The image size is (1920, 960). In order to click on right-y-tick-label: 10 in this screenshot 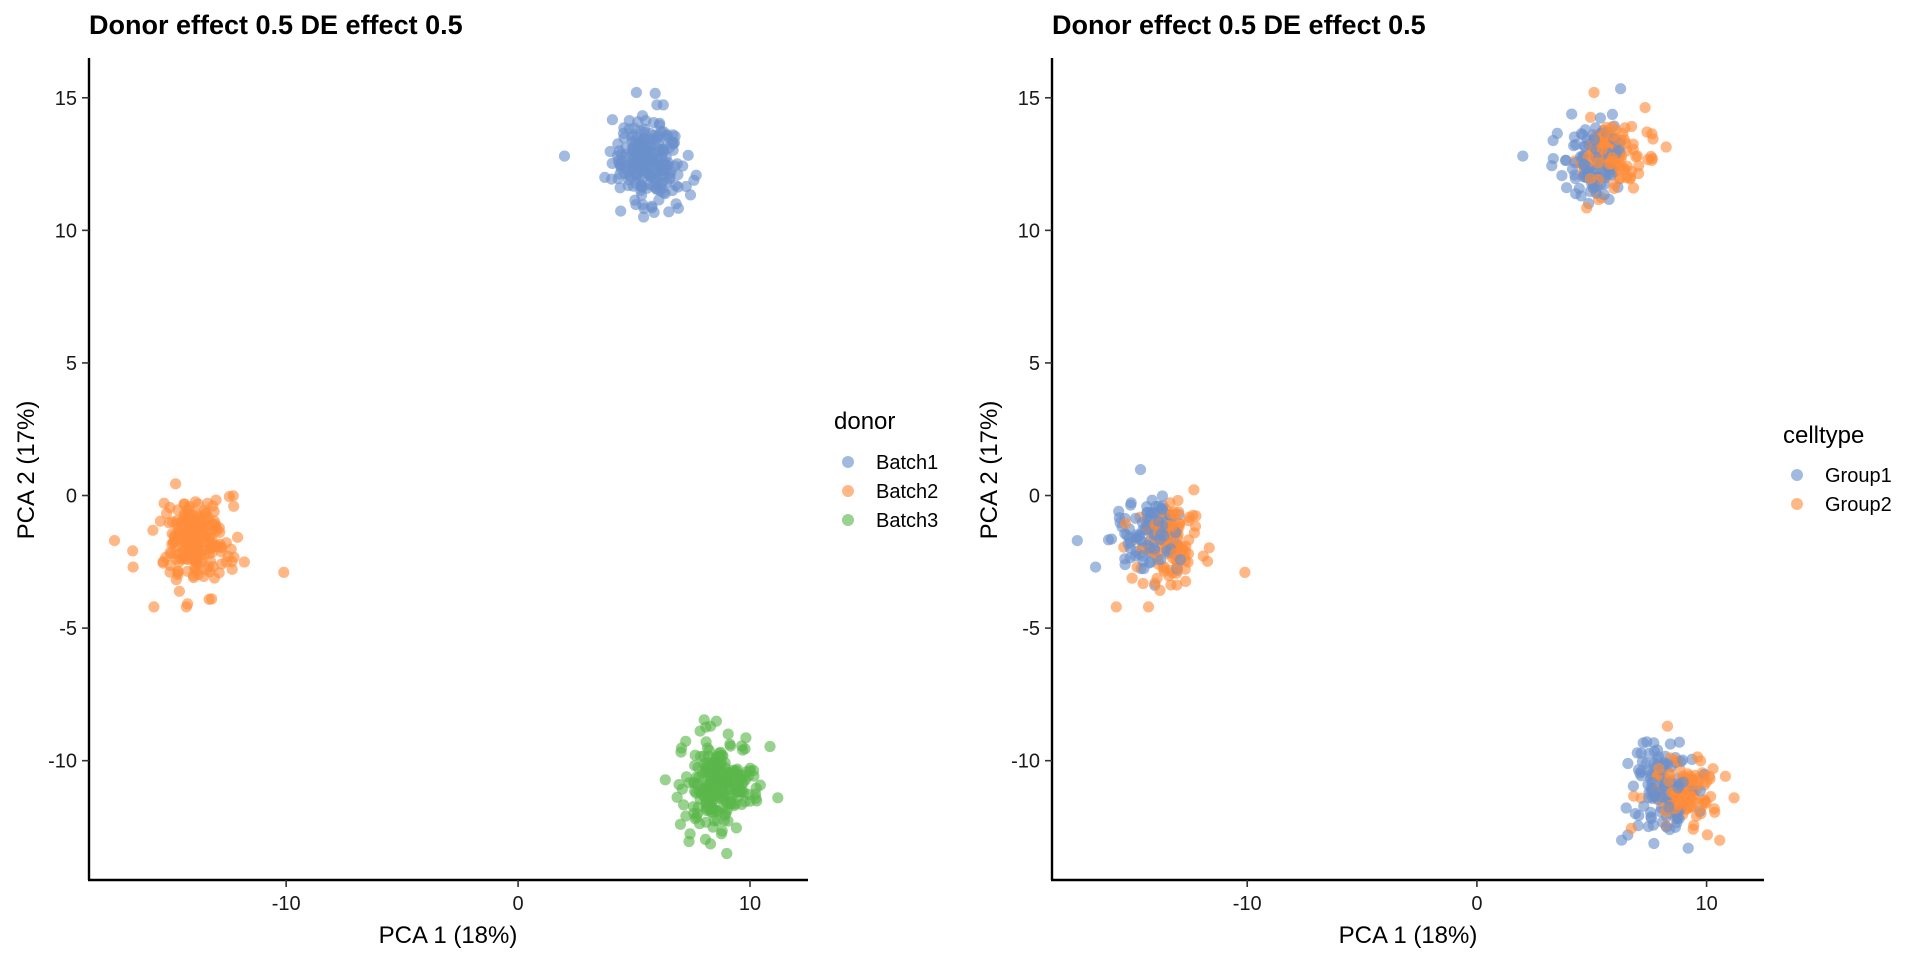, I will do `click(1029, 231)`.